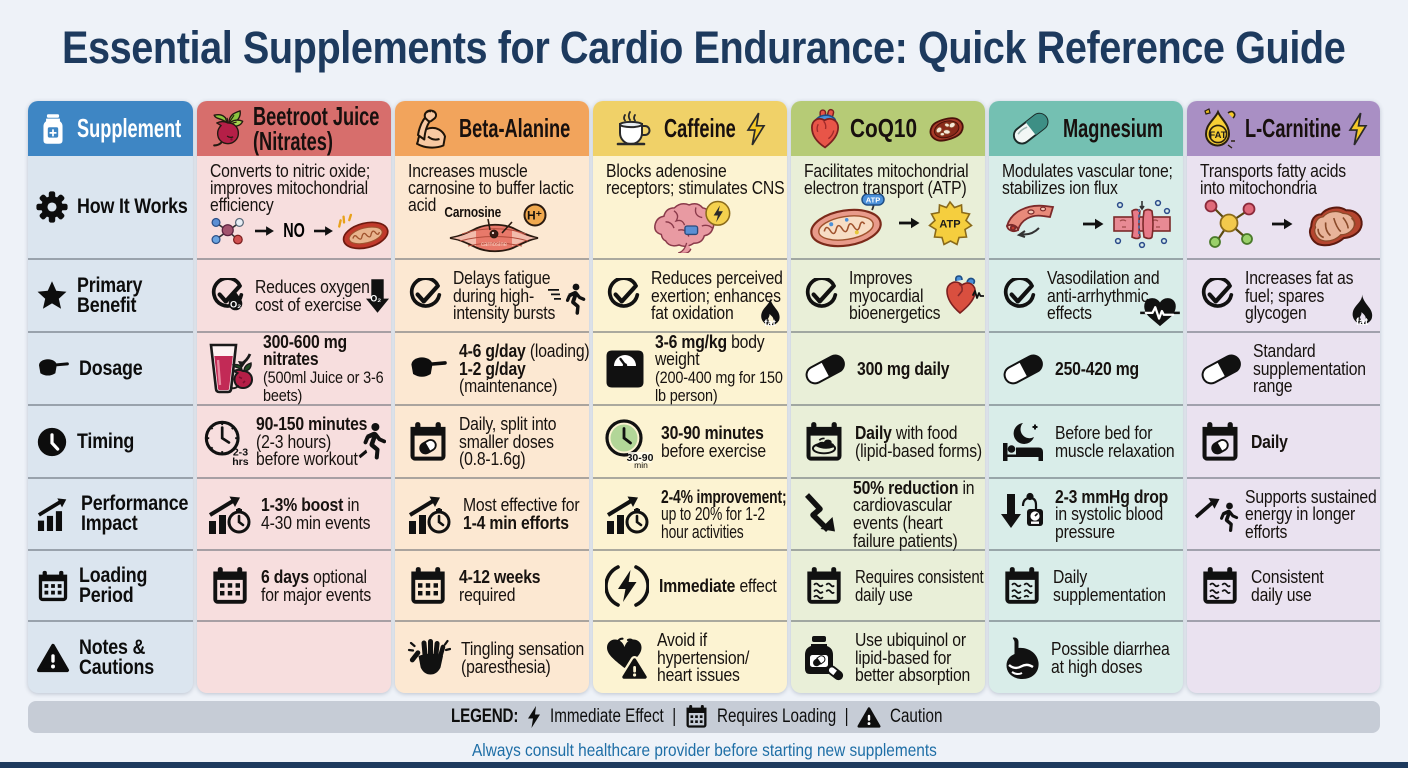 The width and height of the screenshot is (1408, 768). What do you see at coordinates (240, 462) in the screenshot?
I see `svg-text: hrs` at bounding box center [240, 462].